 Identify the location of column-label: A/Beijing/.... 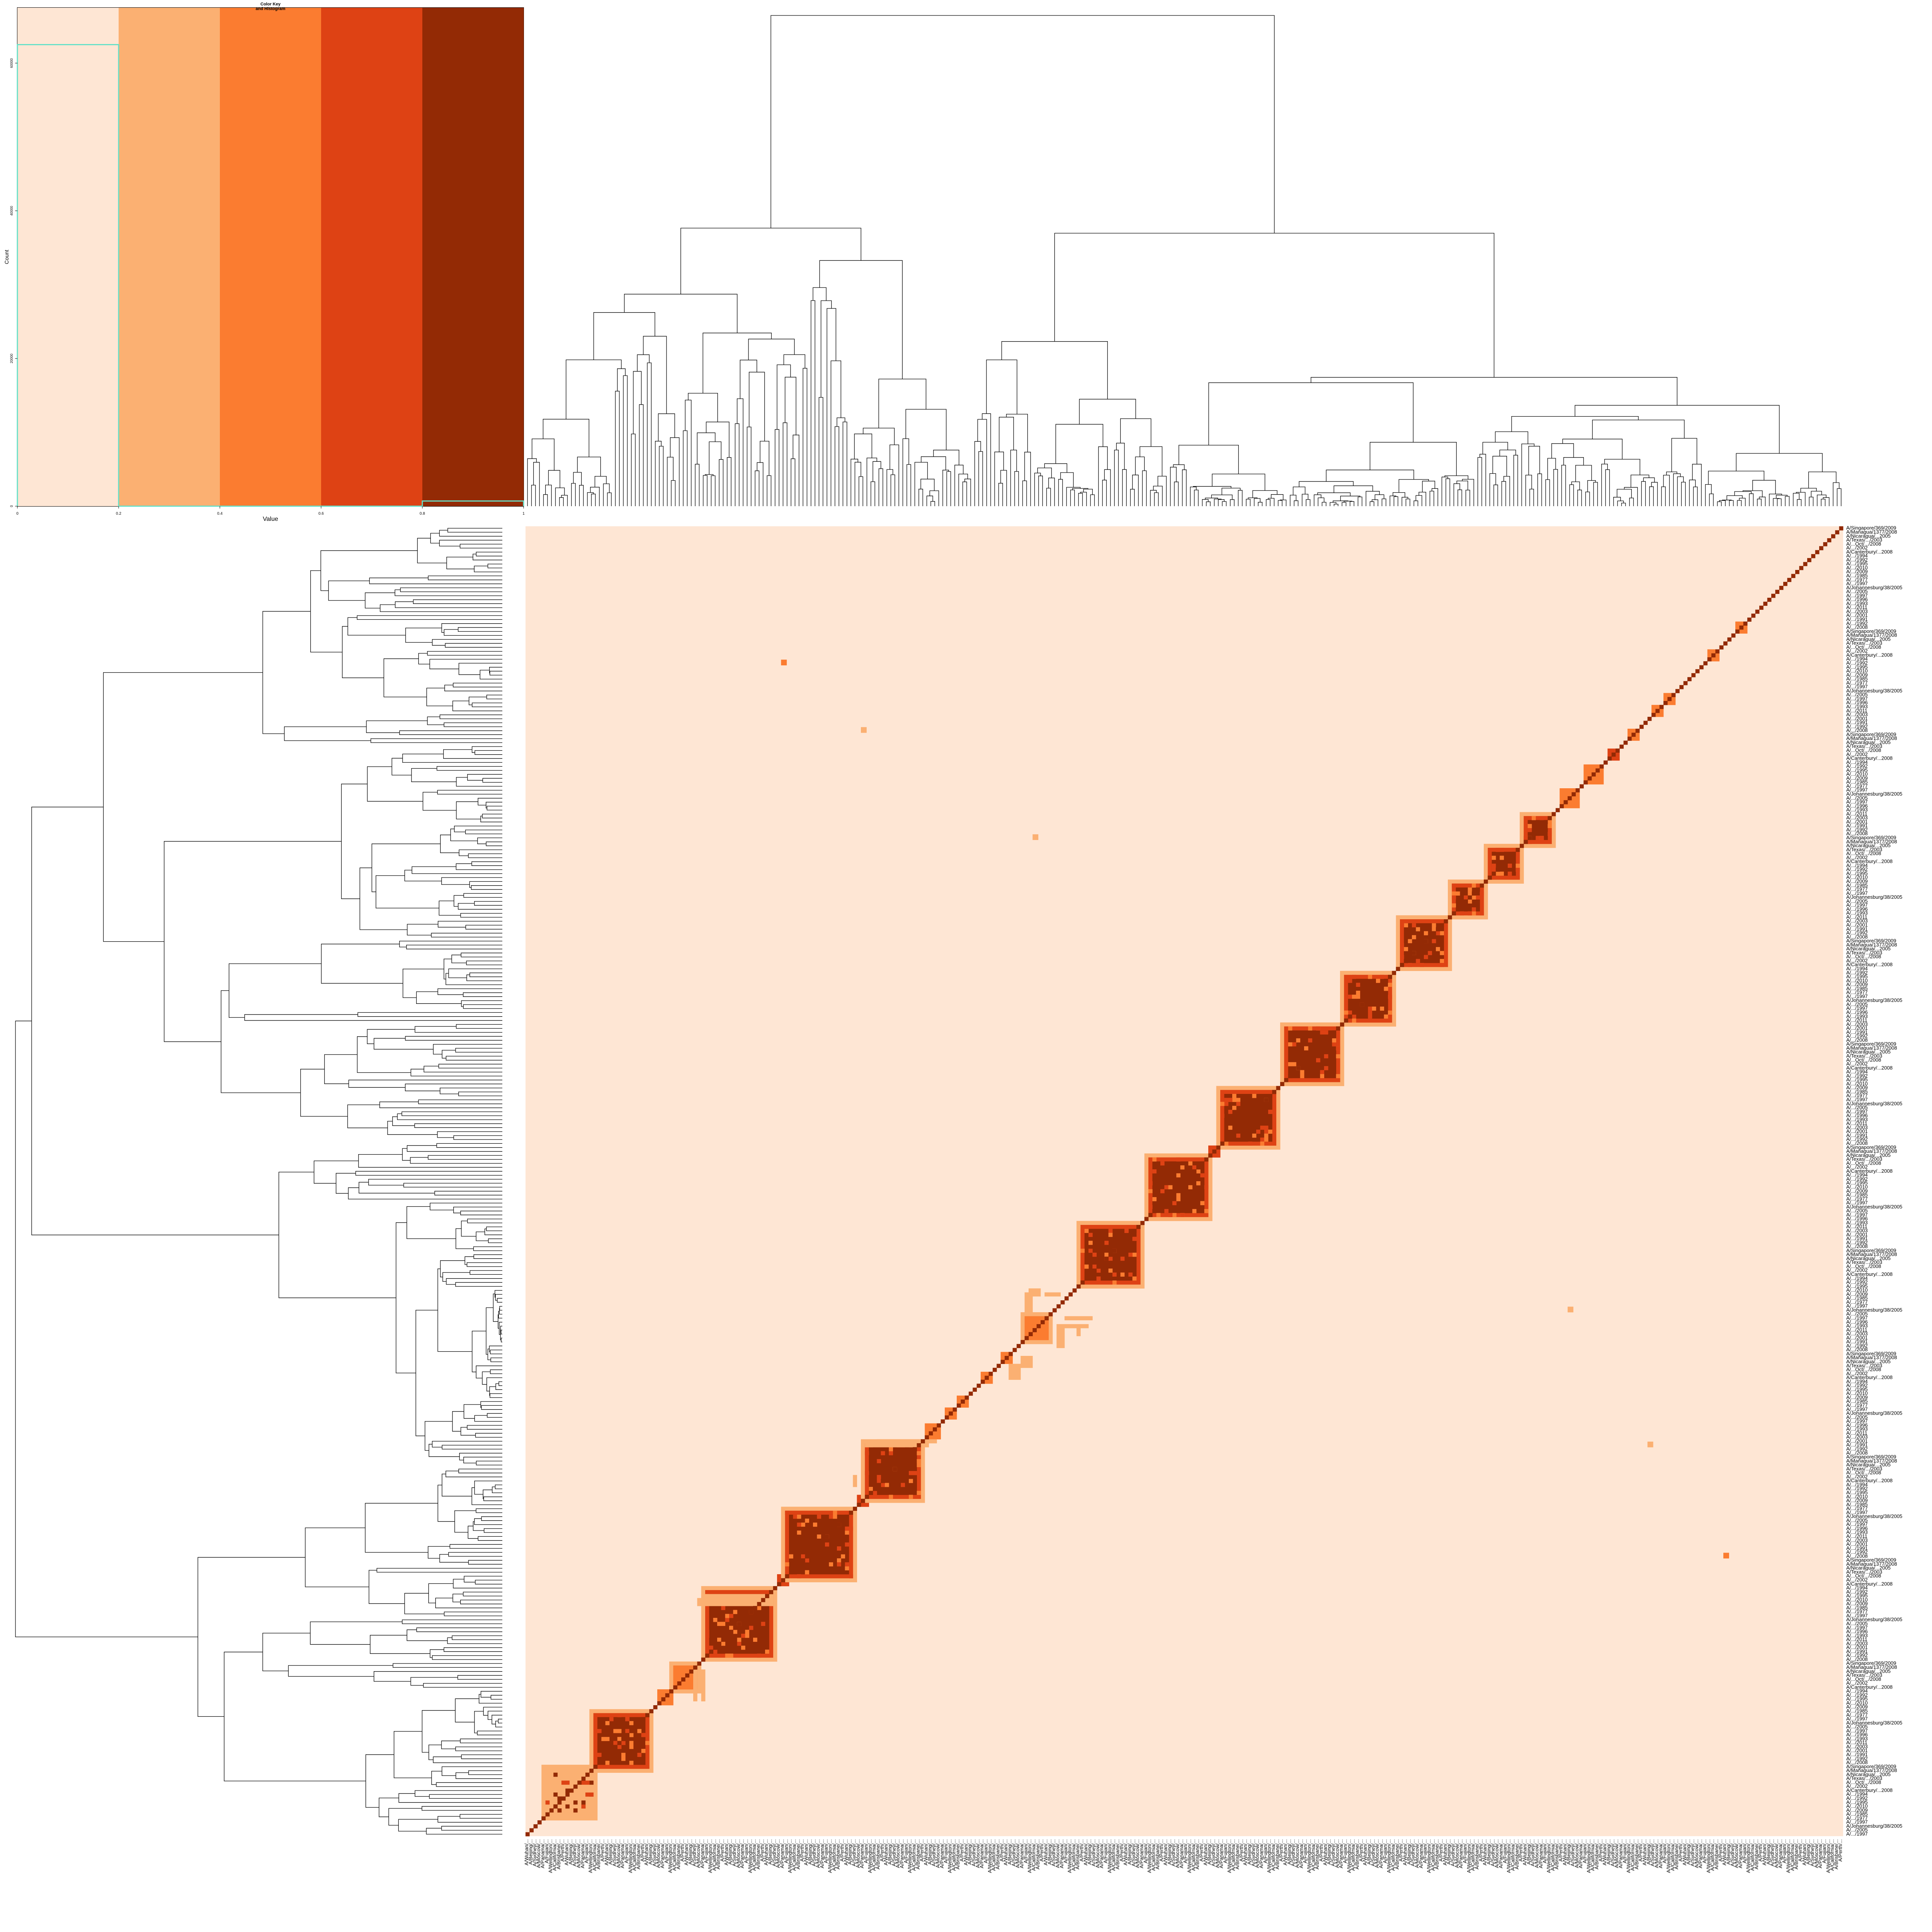
(1050, 1852).